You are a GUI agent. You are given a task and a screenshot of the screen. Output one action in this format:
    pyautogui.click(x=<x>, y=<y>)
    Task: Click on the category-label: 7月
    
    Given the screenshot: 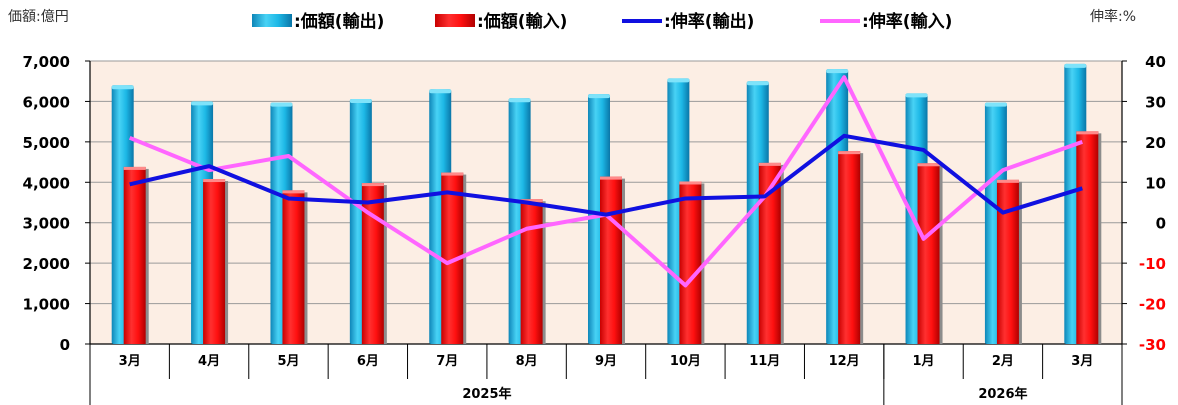 What is the action you would take?
    pyautogui.click(x=447, y=361)
    